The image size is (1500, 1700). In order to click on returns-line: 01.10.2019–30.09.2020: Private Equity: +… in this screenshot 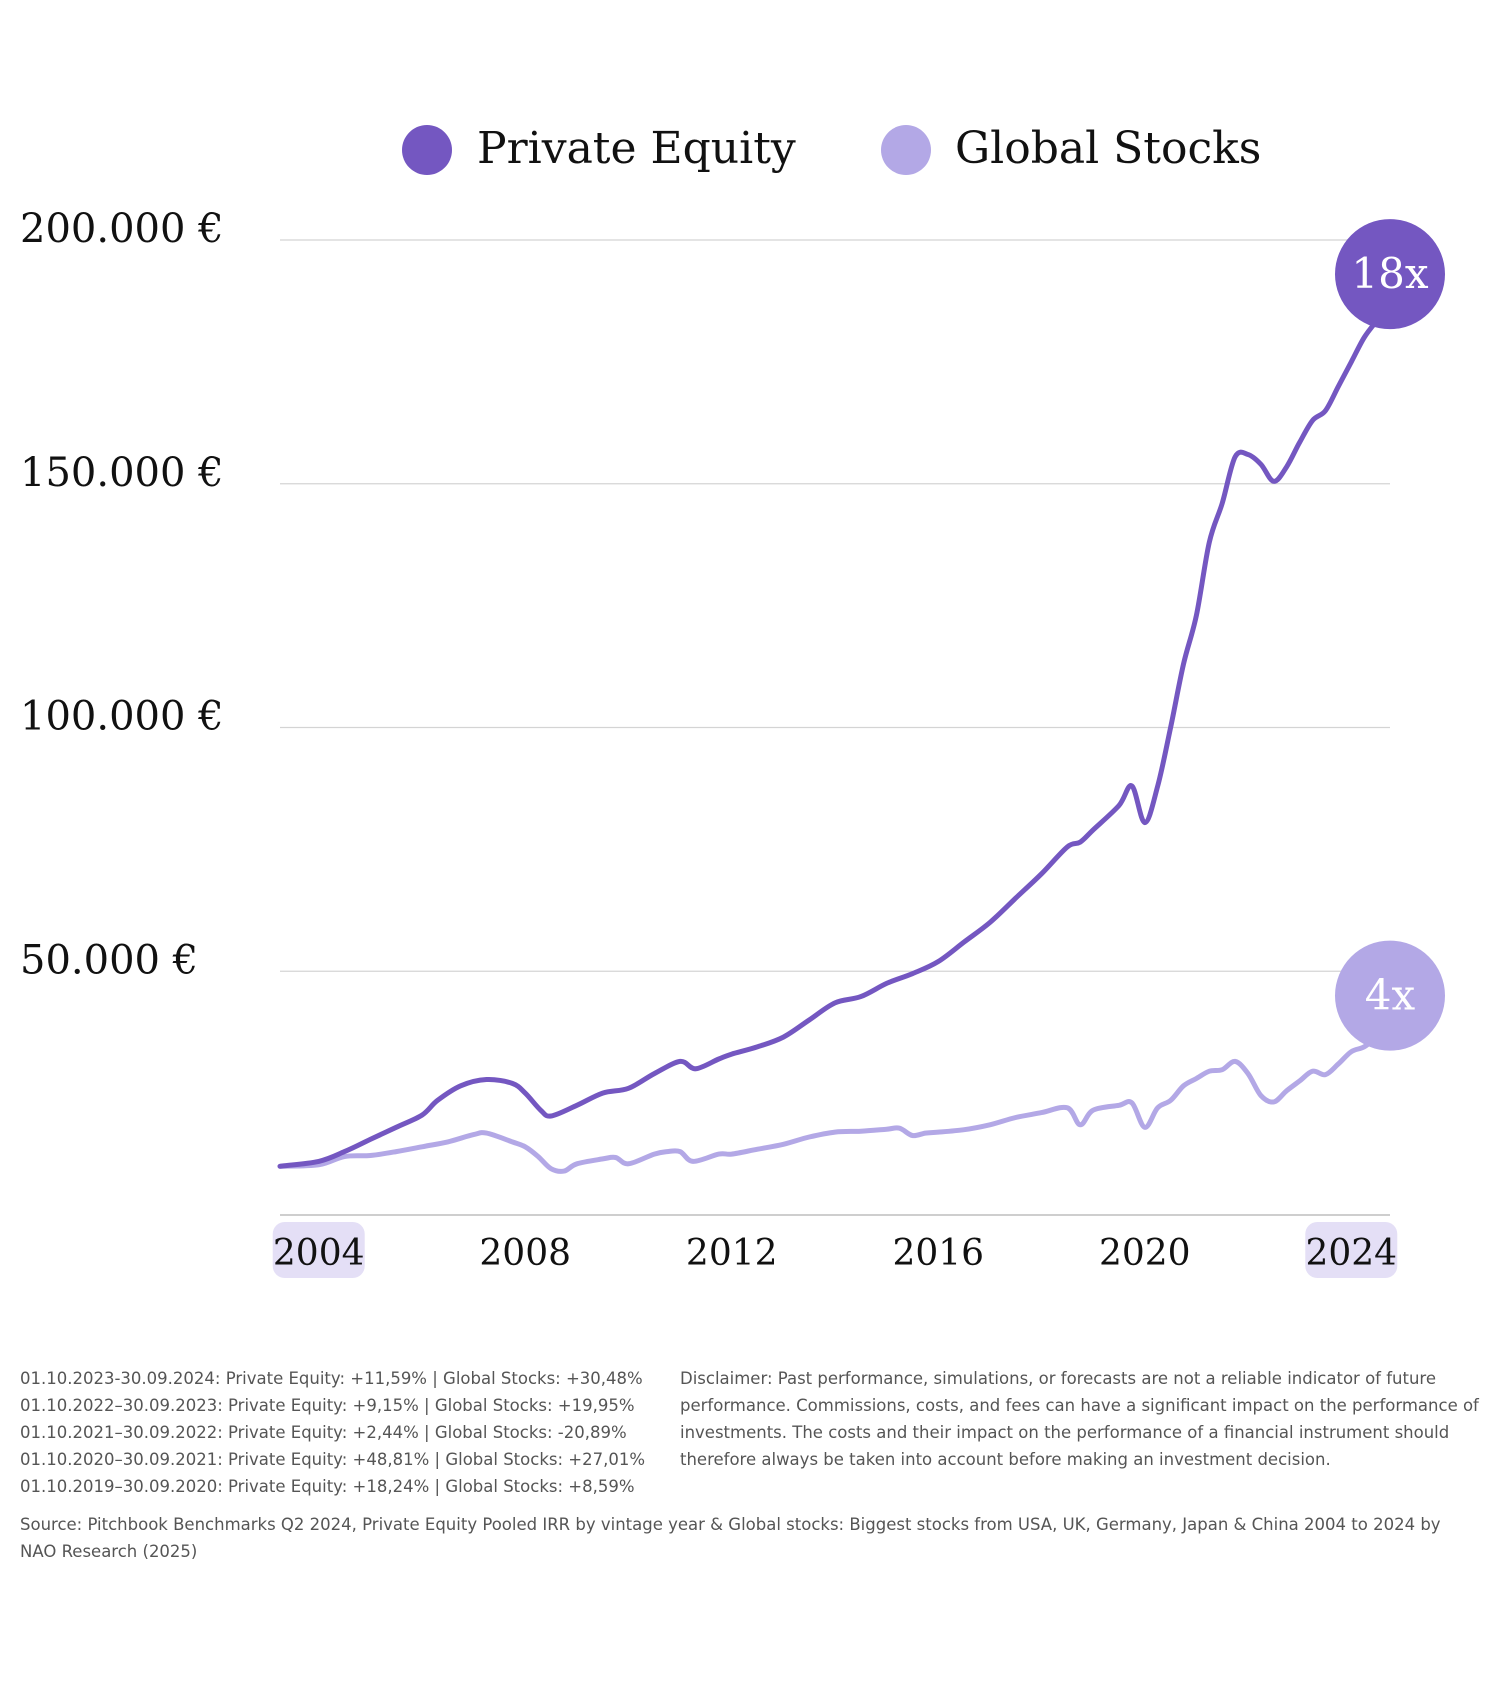, I will do `click(327, 1486)`.